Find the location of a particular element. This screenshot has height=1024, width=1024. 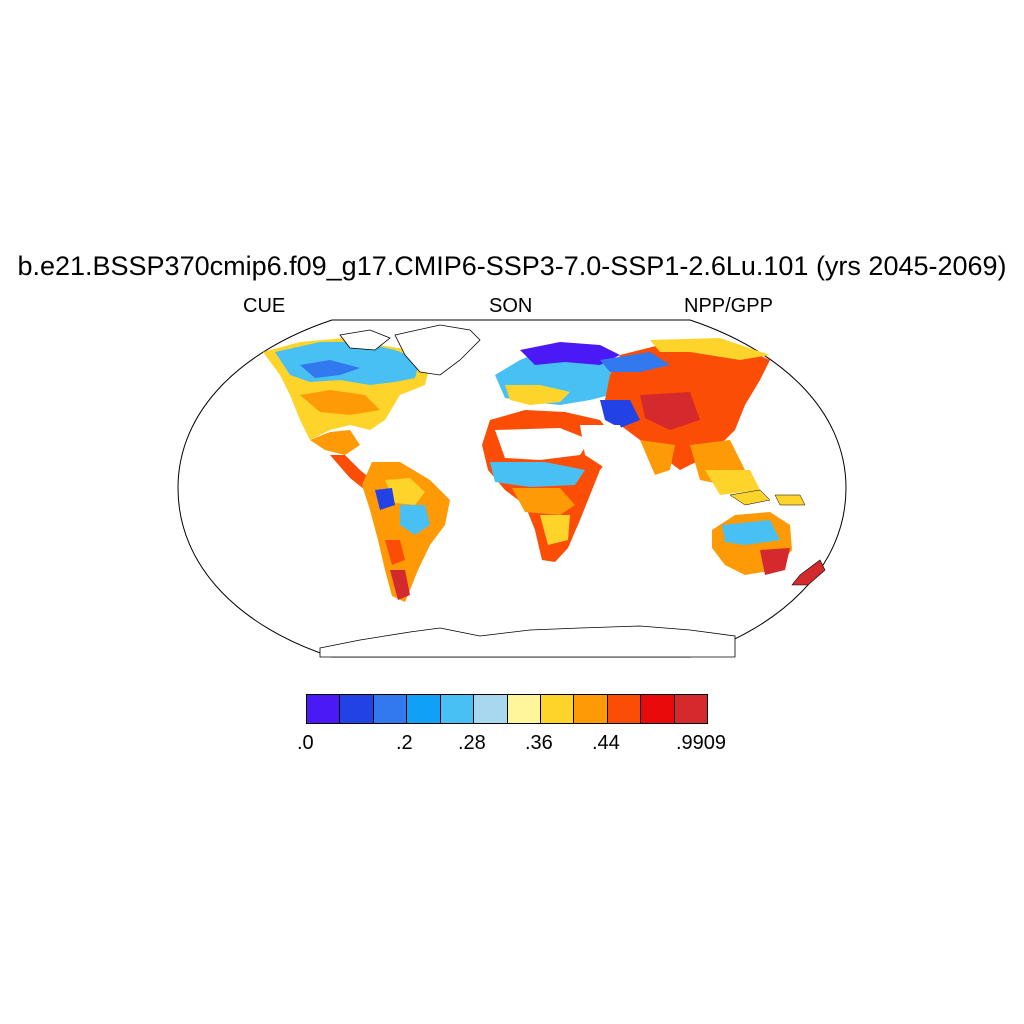

indonesia-region is located at coordinates (767, 497).